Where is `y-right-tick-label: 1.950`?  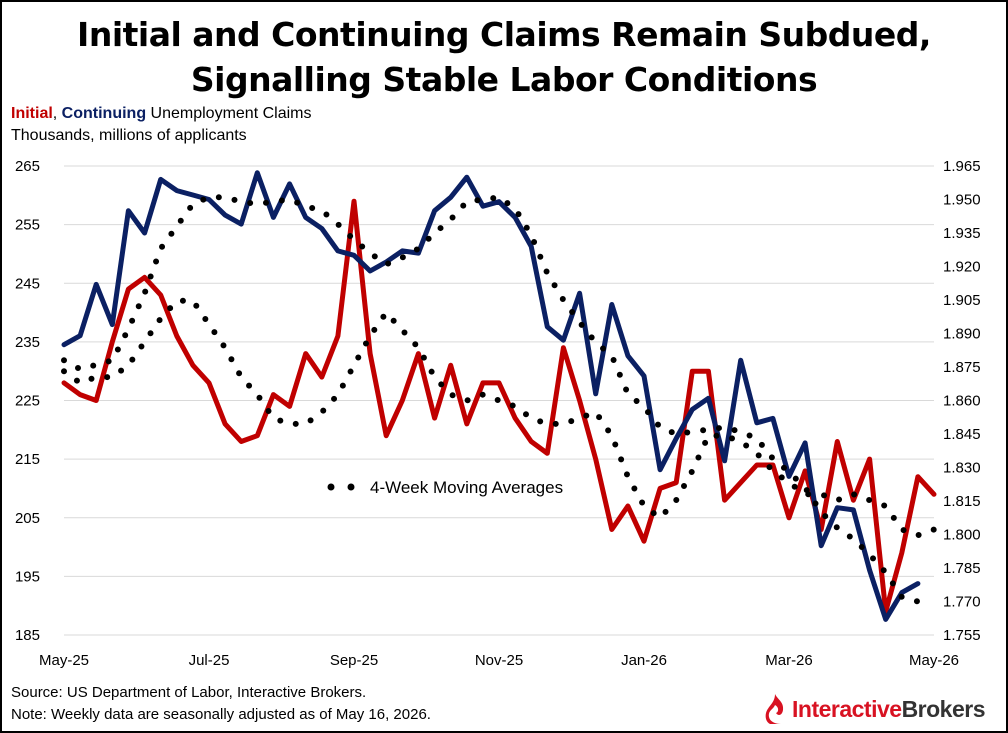
y-right-tick-label: 1.950 is located at coordinates (962, 200).